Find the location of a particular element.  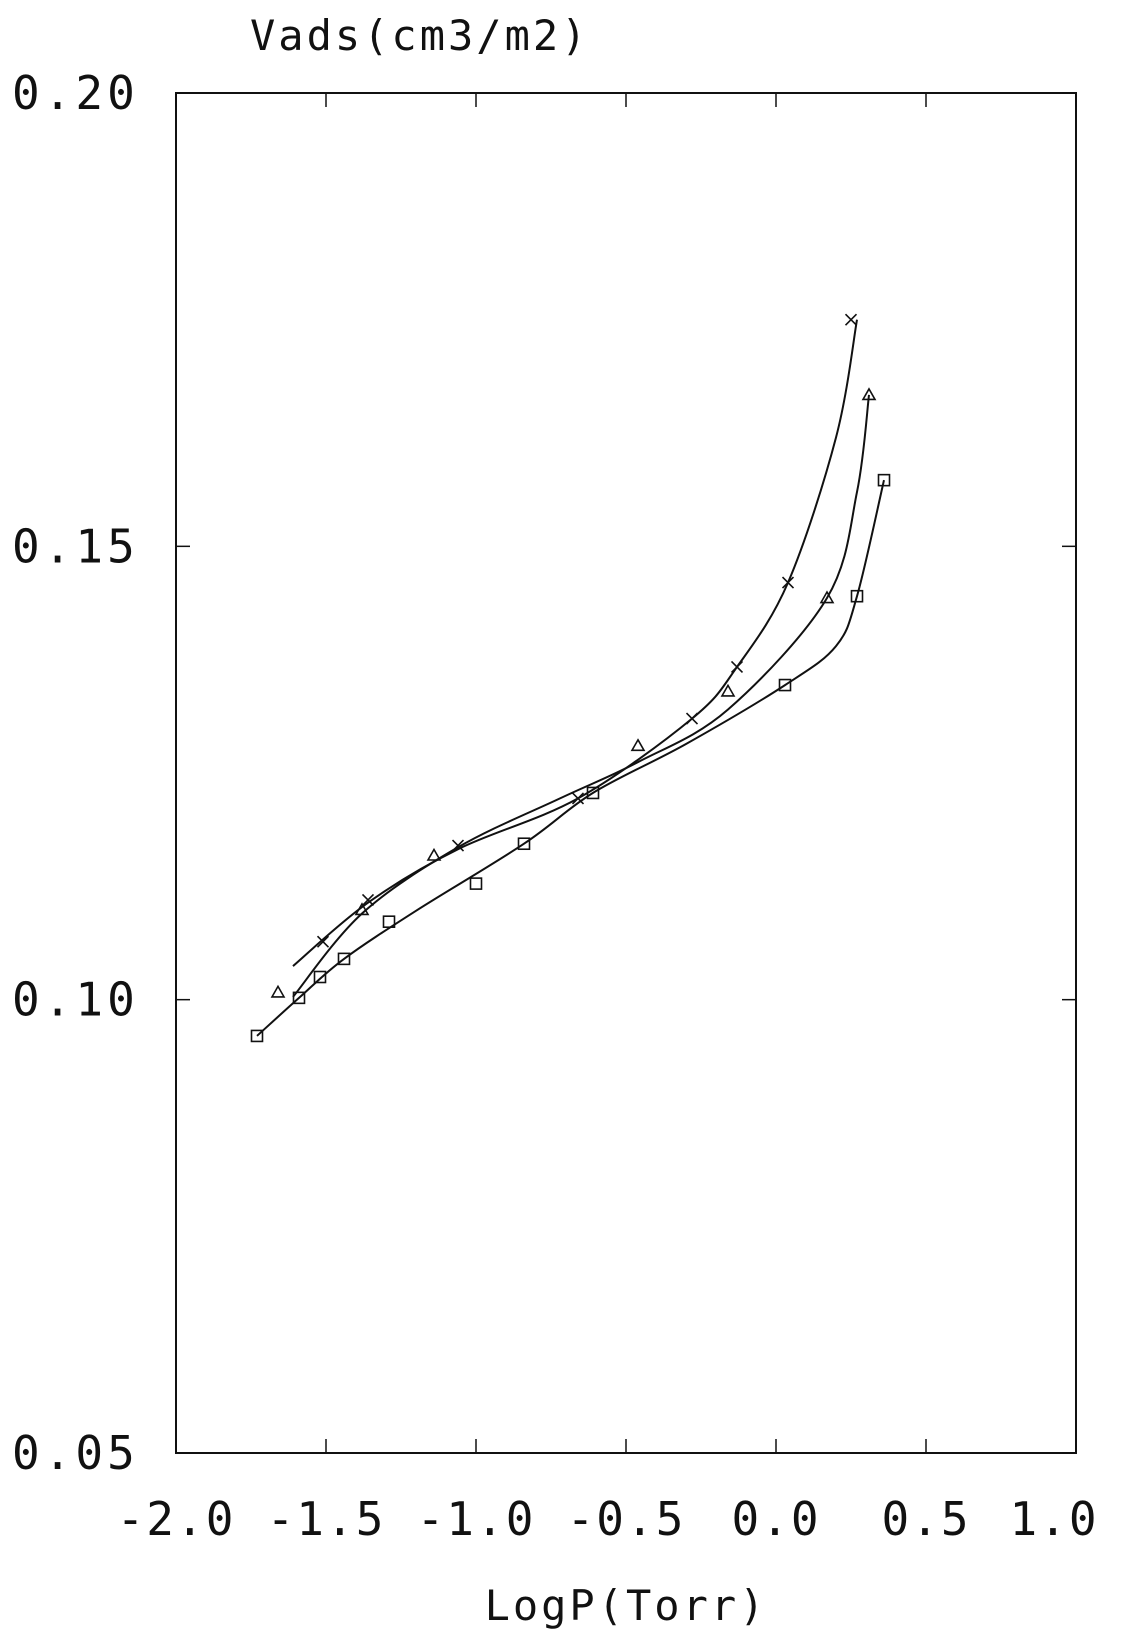

y-tick-label: 0.10 is located at coordinates (75, 1000).